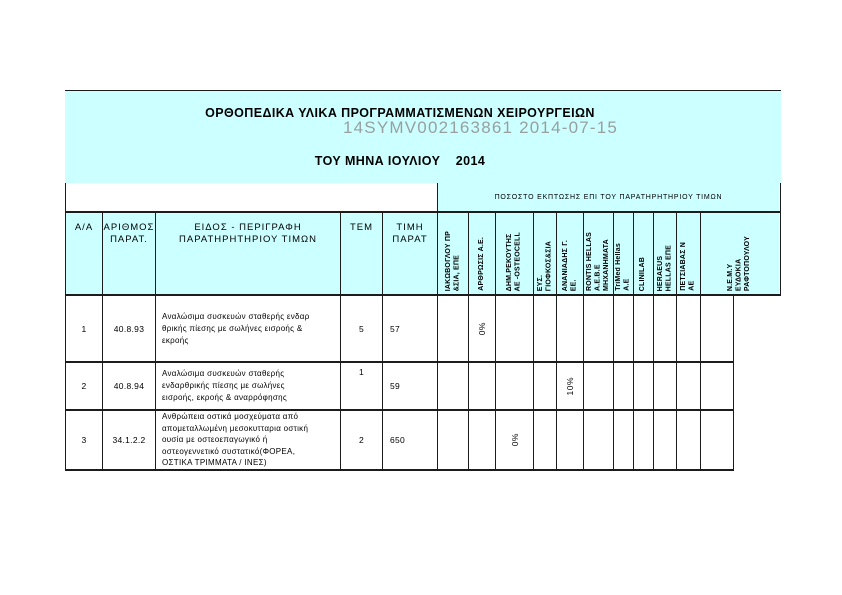 This screenshot has width=842, height=595. I want to click on supplier-label: RONTIS HELLAS Α.Ε.Β.Ε ΜΗΧΑΝΗΜΑΤΑ, so click(597, 261).